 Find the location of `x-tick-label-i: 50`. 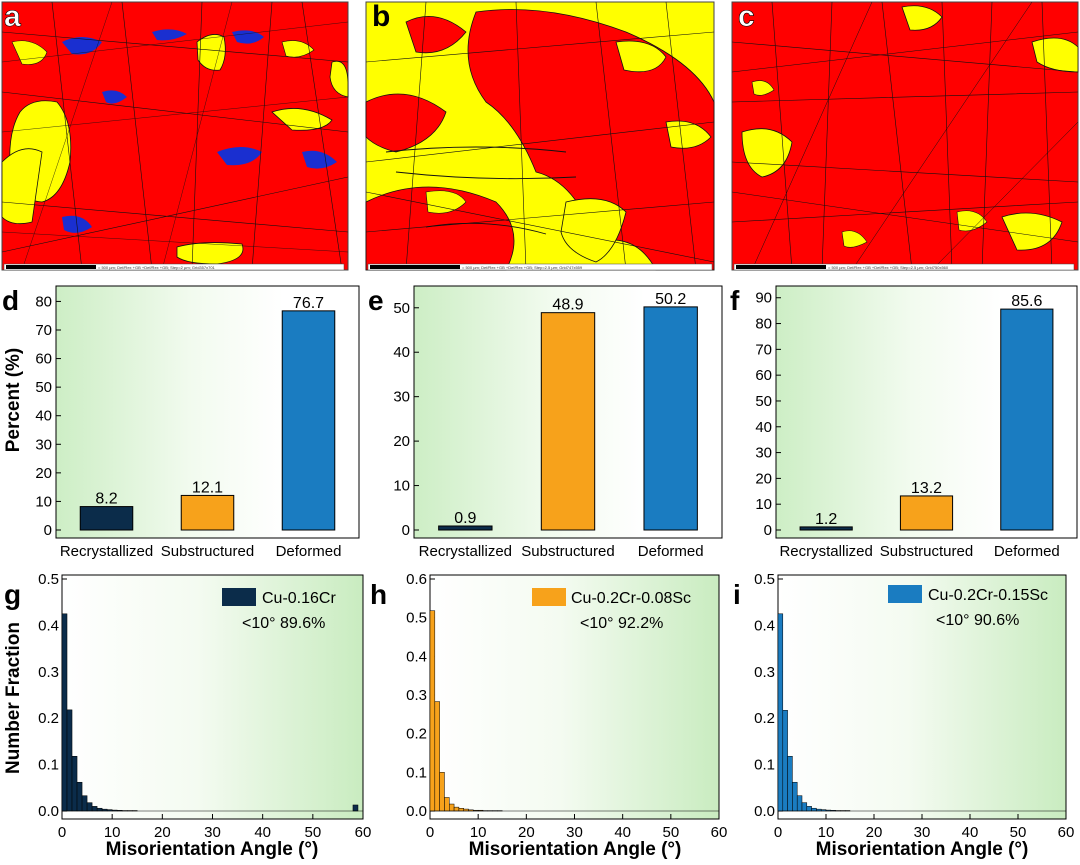

x-tick-label-i: 50 is located at coordinates (1018, 832).